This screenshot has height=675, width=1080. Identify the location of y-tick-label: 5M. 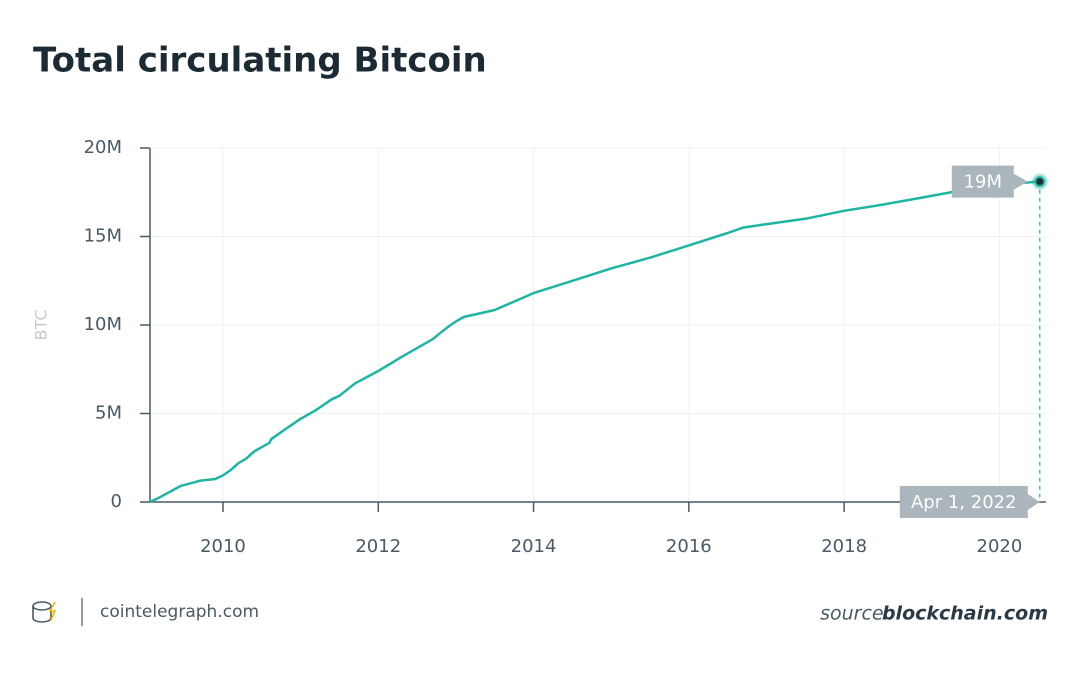
(108, 413).